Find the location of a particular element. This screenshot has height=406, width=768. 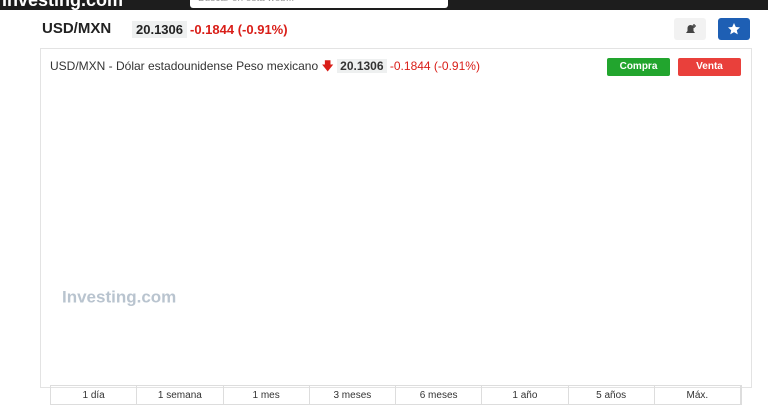

chart-price: 20.1306 is located at coordinates (362, 66).